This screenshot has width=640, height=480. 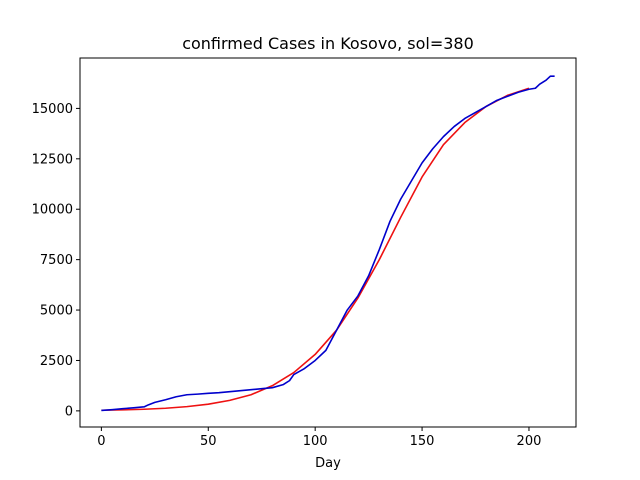 What do you see at coordinates (56, 361) in the screenshot?
I see `y-tick-label: 2500` at bounding box center [56, 361].